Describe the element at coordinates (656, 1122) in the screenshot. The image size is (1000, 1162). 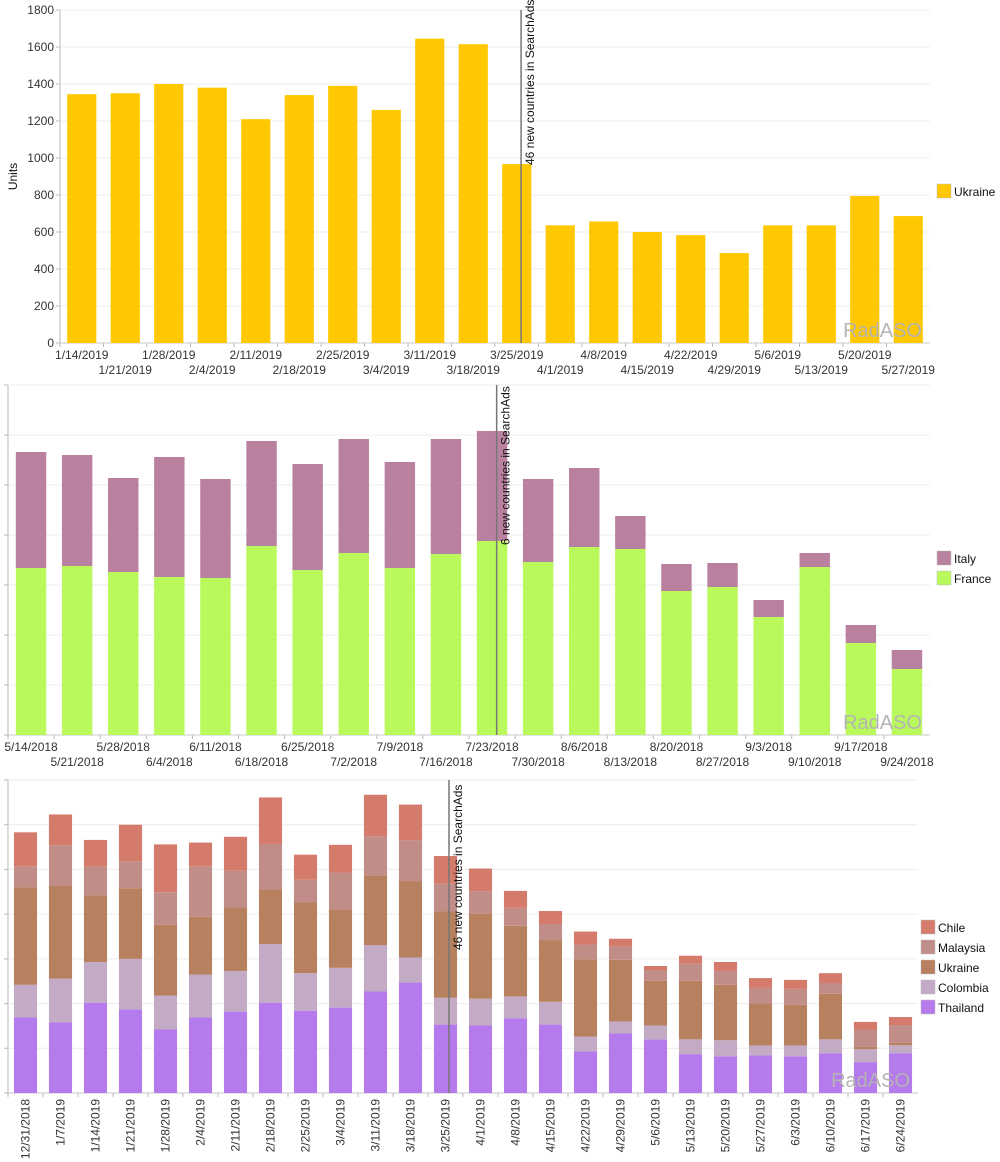
I see `x-tick-label: 5/6/2019` at that location.